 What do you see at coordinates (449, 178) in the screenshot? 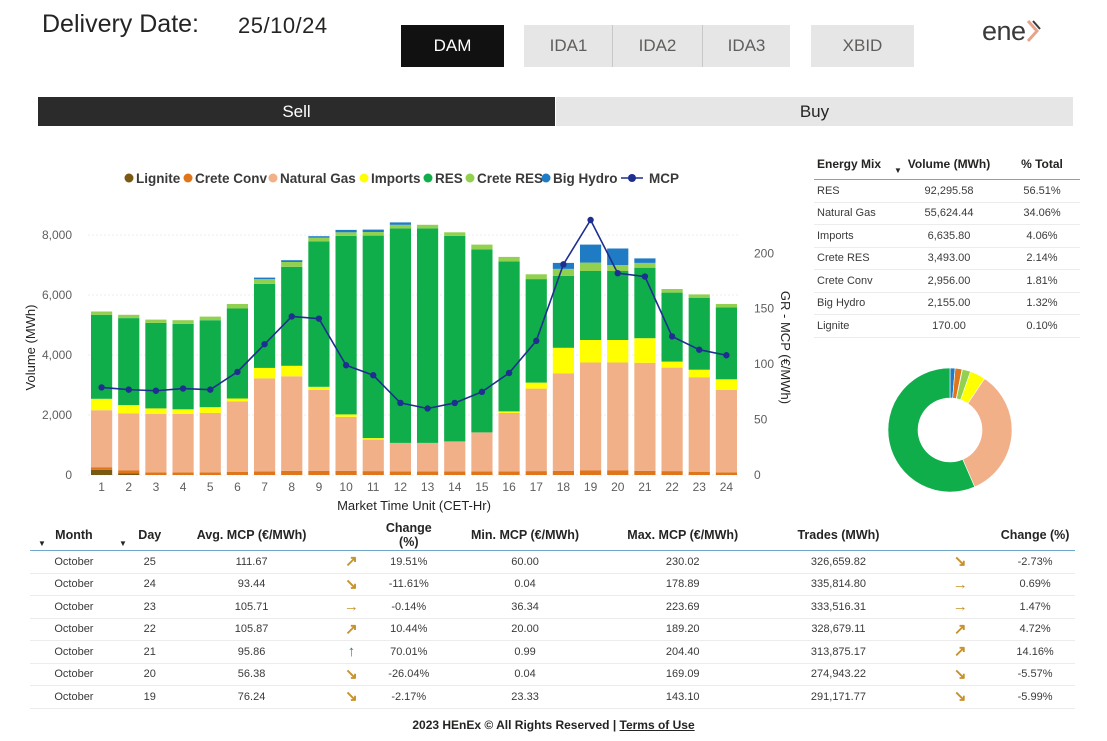
I see `legend-label: RES` at bounding box center [449, 178].